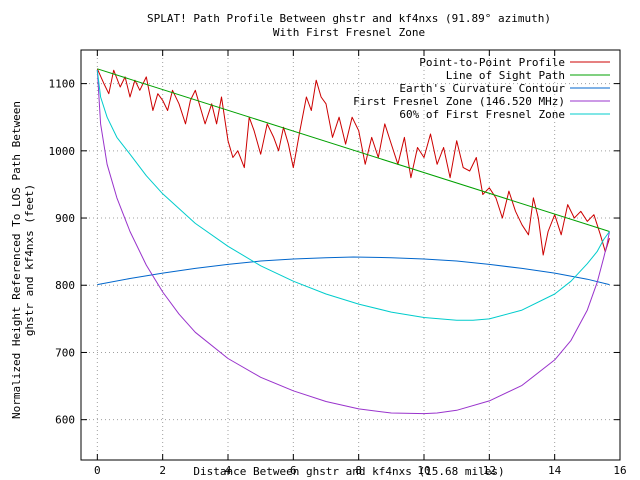 The image size is (640, 480). What do you see at coordinates (492, 62) in the screenshot?
I see `legend-label: Point-to-Point Profile` at bounding box center [492, 62].